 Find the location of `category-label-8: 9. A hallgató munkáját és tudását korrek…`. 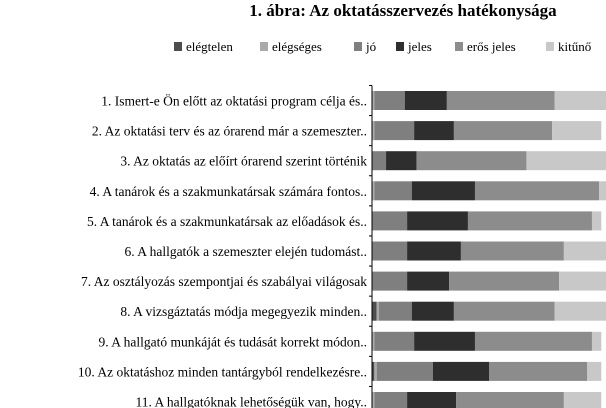

category-label-8: 9. A hallgató munkáját és tudását korrek… is located at coordinates (233, 341).